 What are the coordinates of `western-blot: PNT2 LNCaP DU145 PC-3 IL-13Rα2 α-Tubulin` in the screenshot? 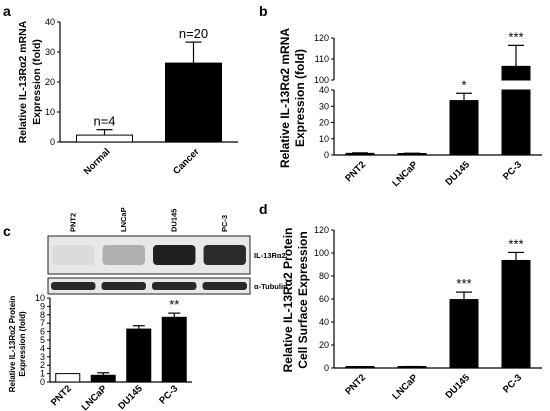 It's located at (167, 251).